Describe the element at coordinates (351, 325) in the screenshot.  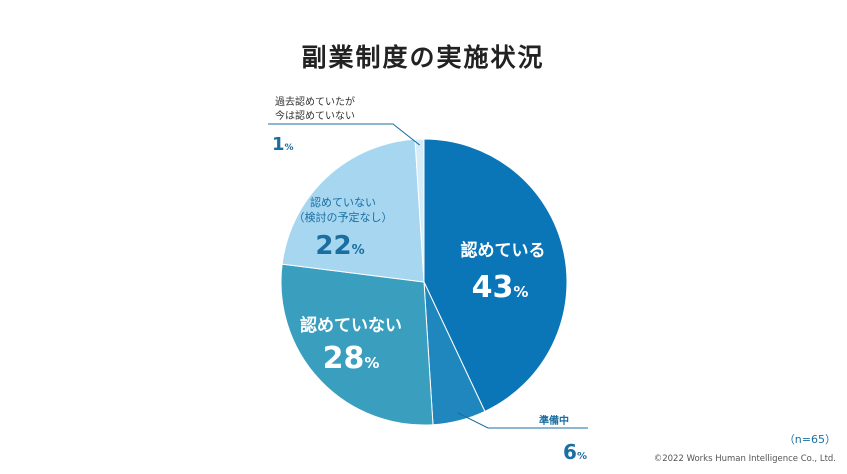
I see `slice-label-2: 認めていない` at that location.